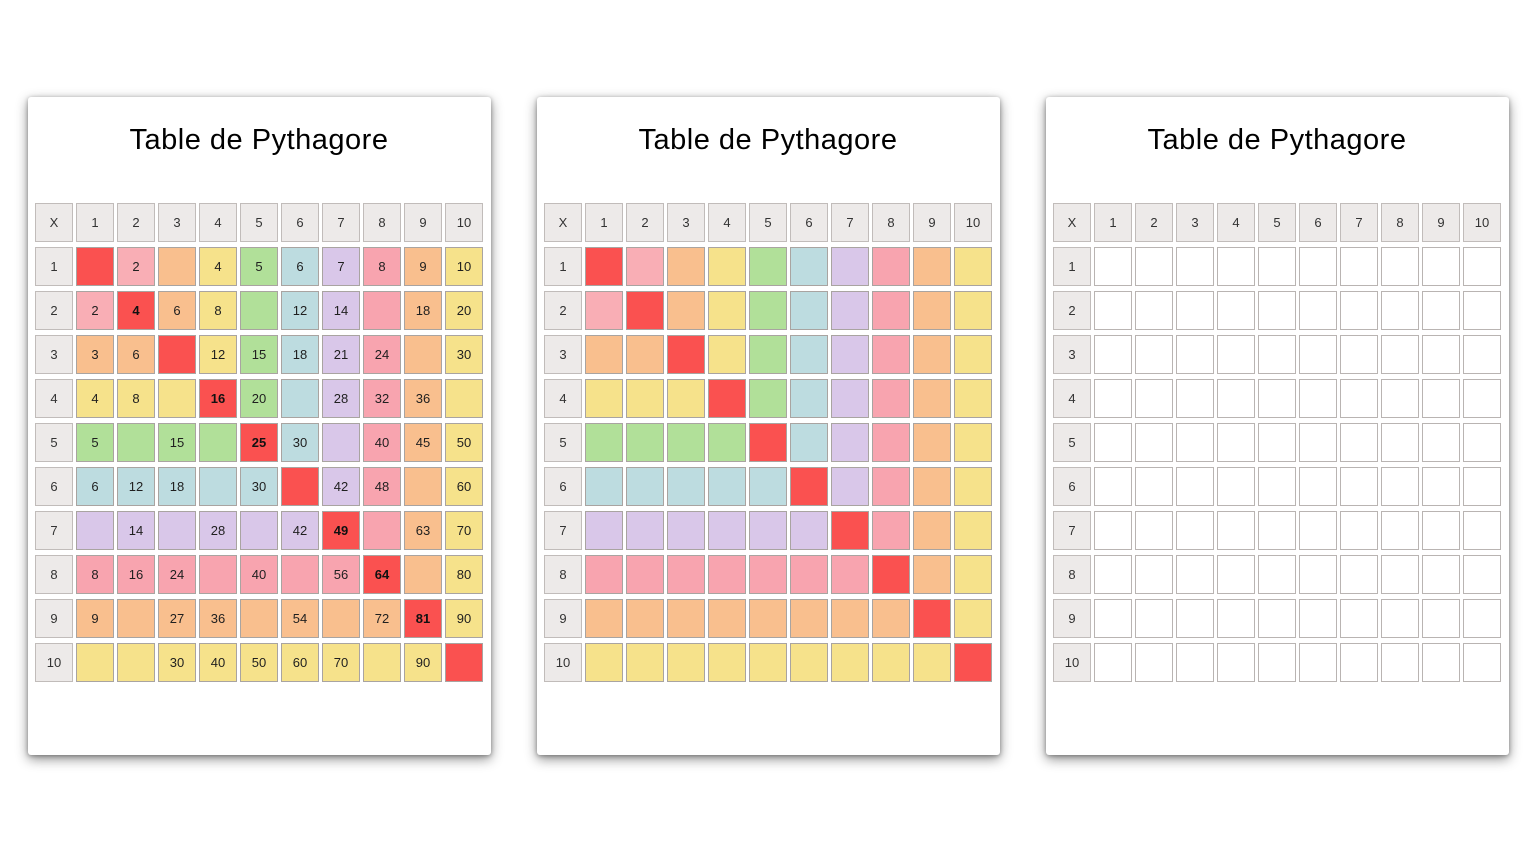 The height and width of the screenshot is (864, 1536). Describe the element at coordinates (1359, 222) in the screenshot. I see `column-header-cell: 7` at that location.